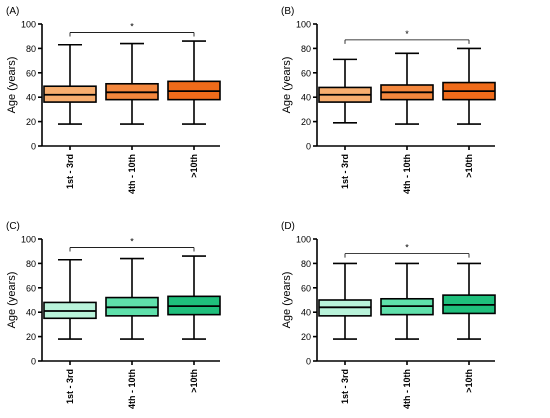  I want to click on panel-label: (B), so click(287, 11).